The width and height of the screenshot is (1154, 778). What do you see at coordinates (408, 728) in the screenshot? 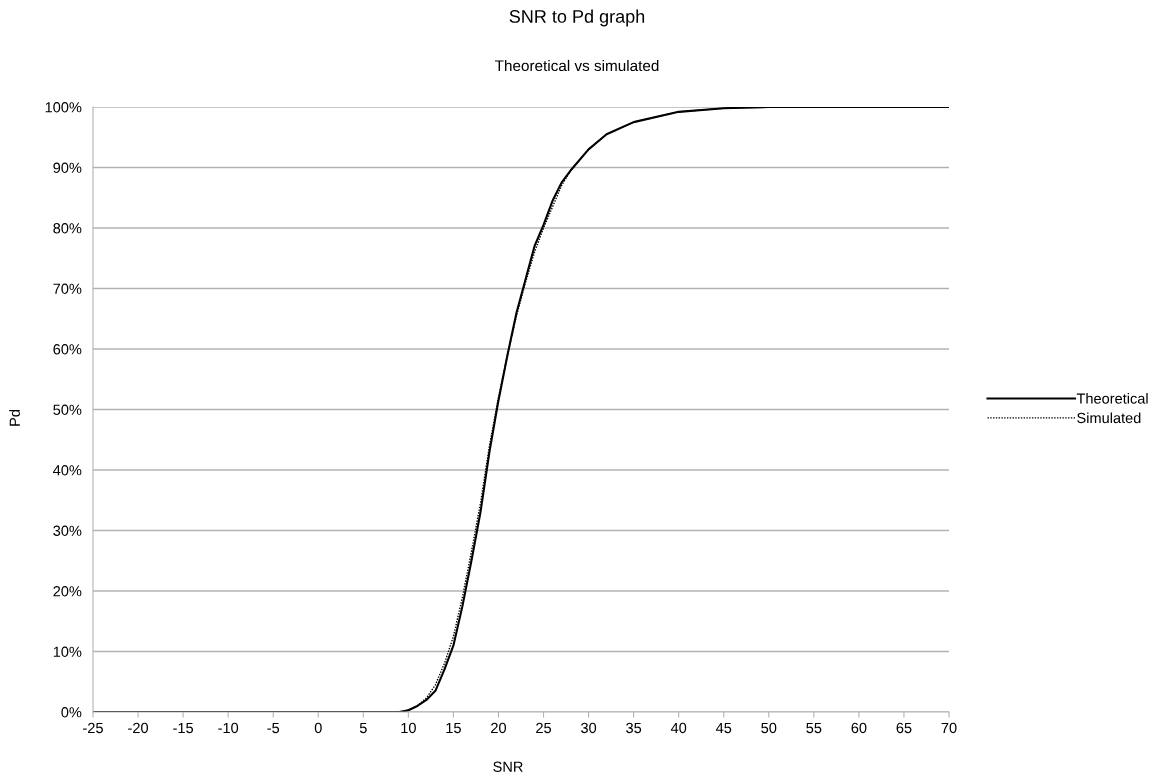
I see `x-tick-label: 10` at bounding box center [408, 728].